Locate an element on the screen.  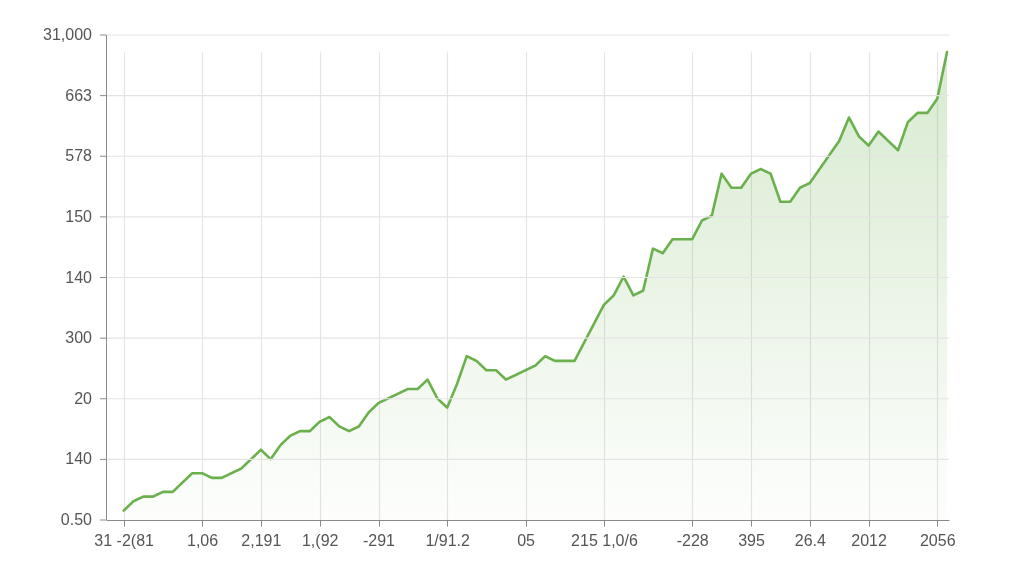
text: 300 is located at coordinates (79, 338).